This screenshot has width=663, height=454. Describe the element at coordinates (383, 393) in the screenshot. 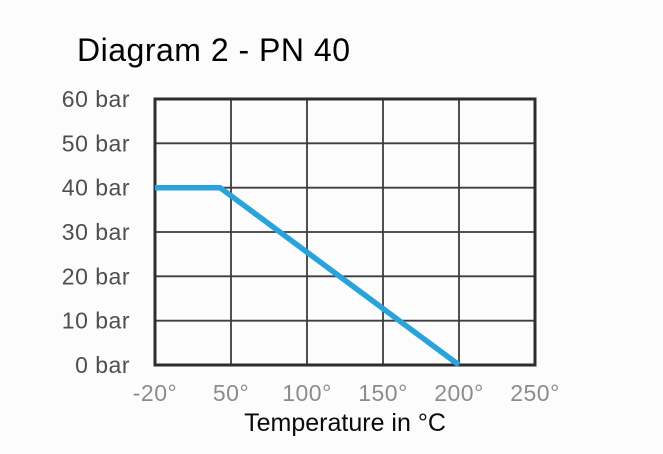

I see `x-tick-label: 150°` at that location.